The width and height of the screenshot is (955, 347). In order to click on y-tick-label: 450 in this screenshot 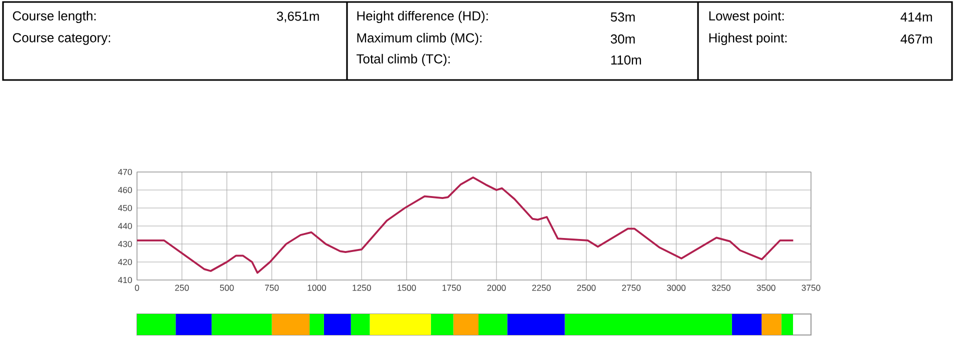, I will do `click(125, 208)`.